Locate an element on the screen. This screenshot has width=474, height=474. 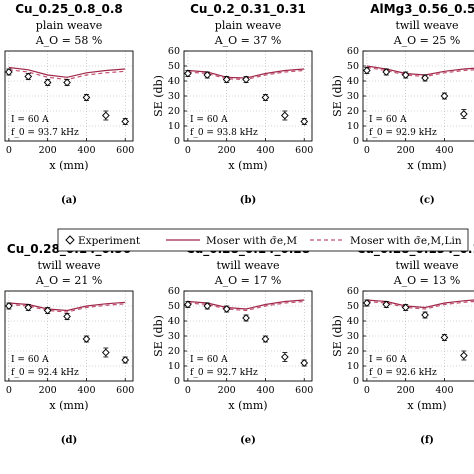
legend-experiment-label: Experiment is located at coordinates (109, 241).